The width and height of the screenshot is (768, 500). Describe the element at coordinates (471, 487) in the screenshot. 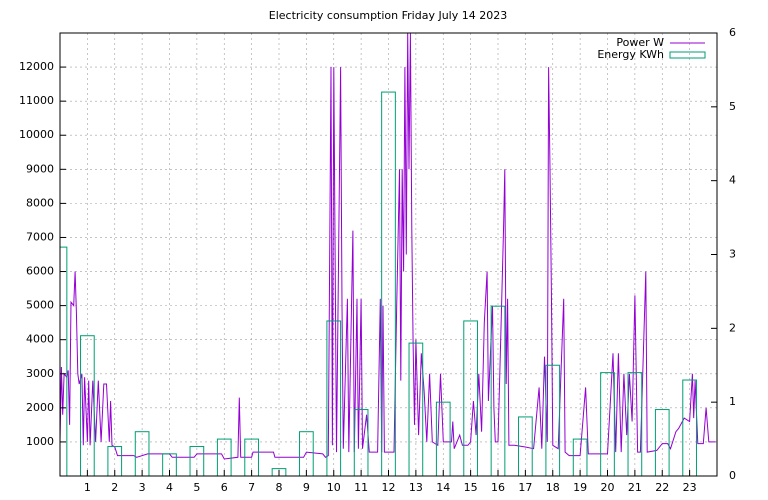

I see `x-tick-label: 15` at that location.